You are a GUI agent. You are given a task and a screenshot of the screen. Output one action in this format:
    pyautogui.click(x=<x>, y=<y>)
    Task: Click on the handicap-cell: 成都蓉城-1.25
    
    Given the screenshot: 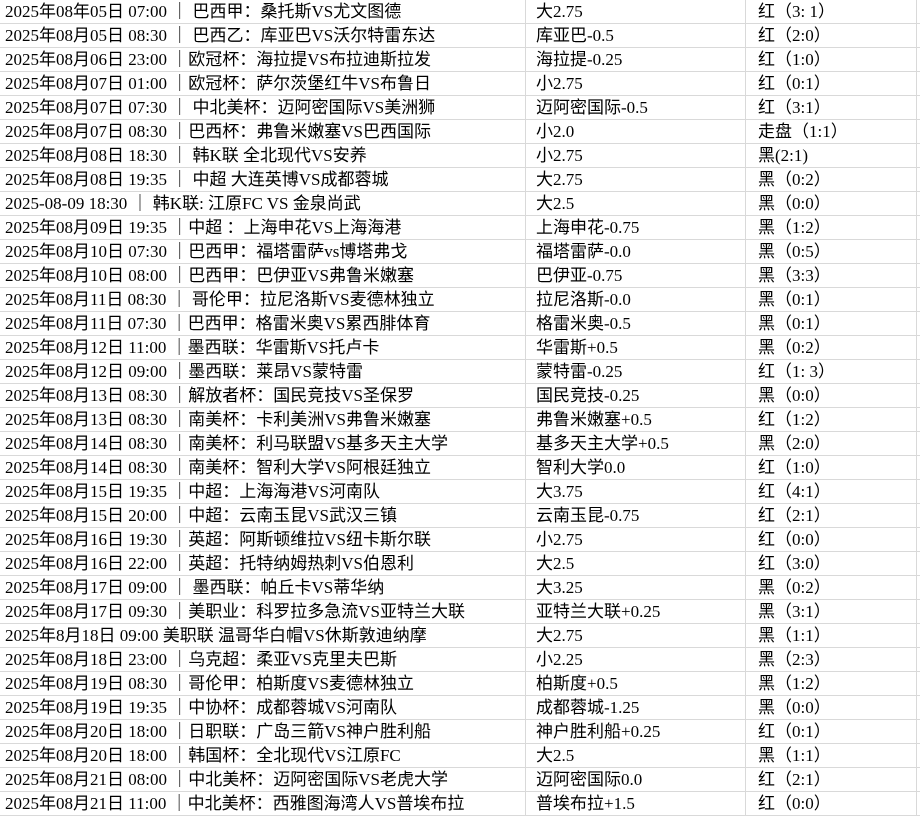 What is the action you would take?
    pyautogui.click(x=636, y=707)
    